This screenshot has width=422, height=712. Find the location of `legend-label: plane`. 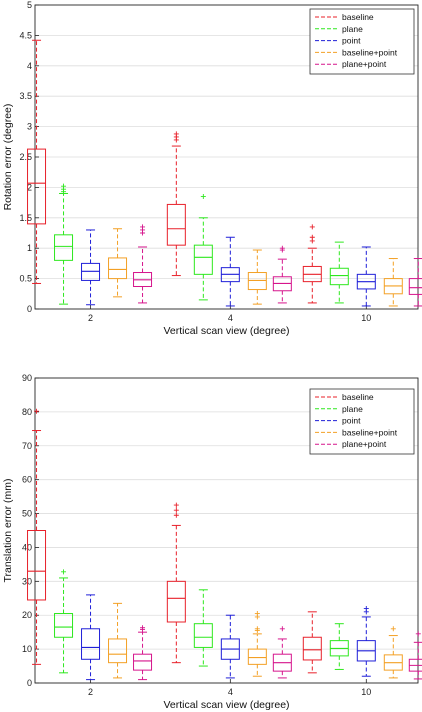

legend-label: plane is located at coordinates (352, 29).